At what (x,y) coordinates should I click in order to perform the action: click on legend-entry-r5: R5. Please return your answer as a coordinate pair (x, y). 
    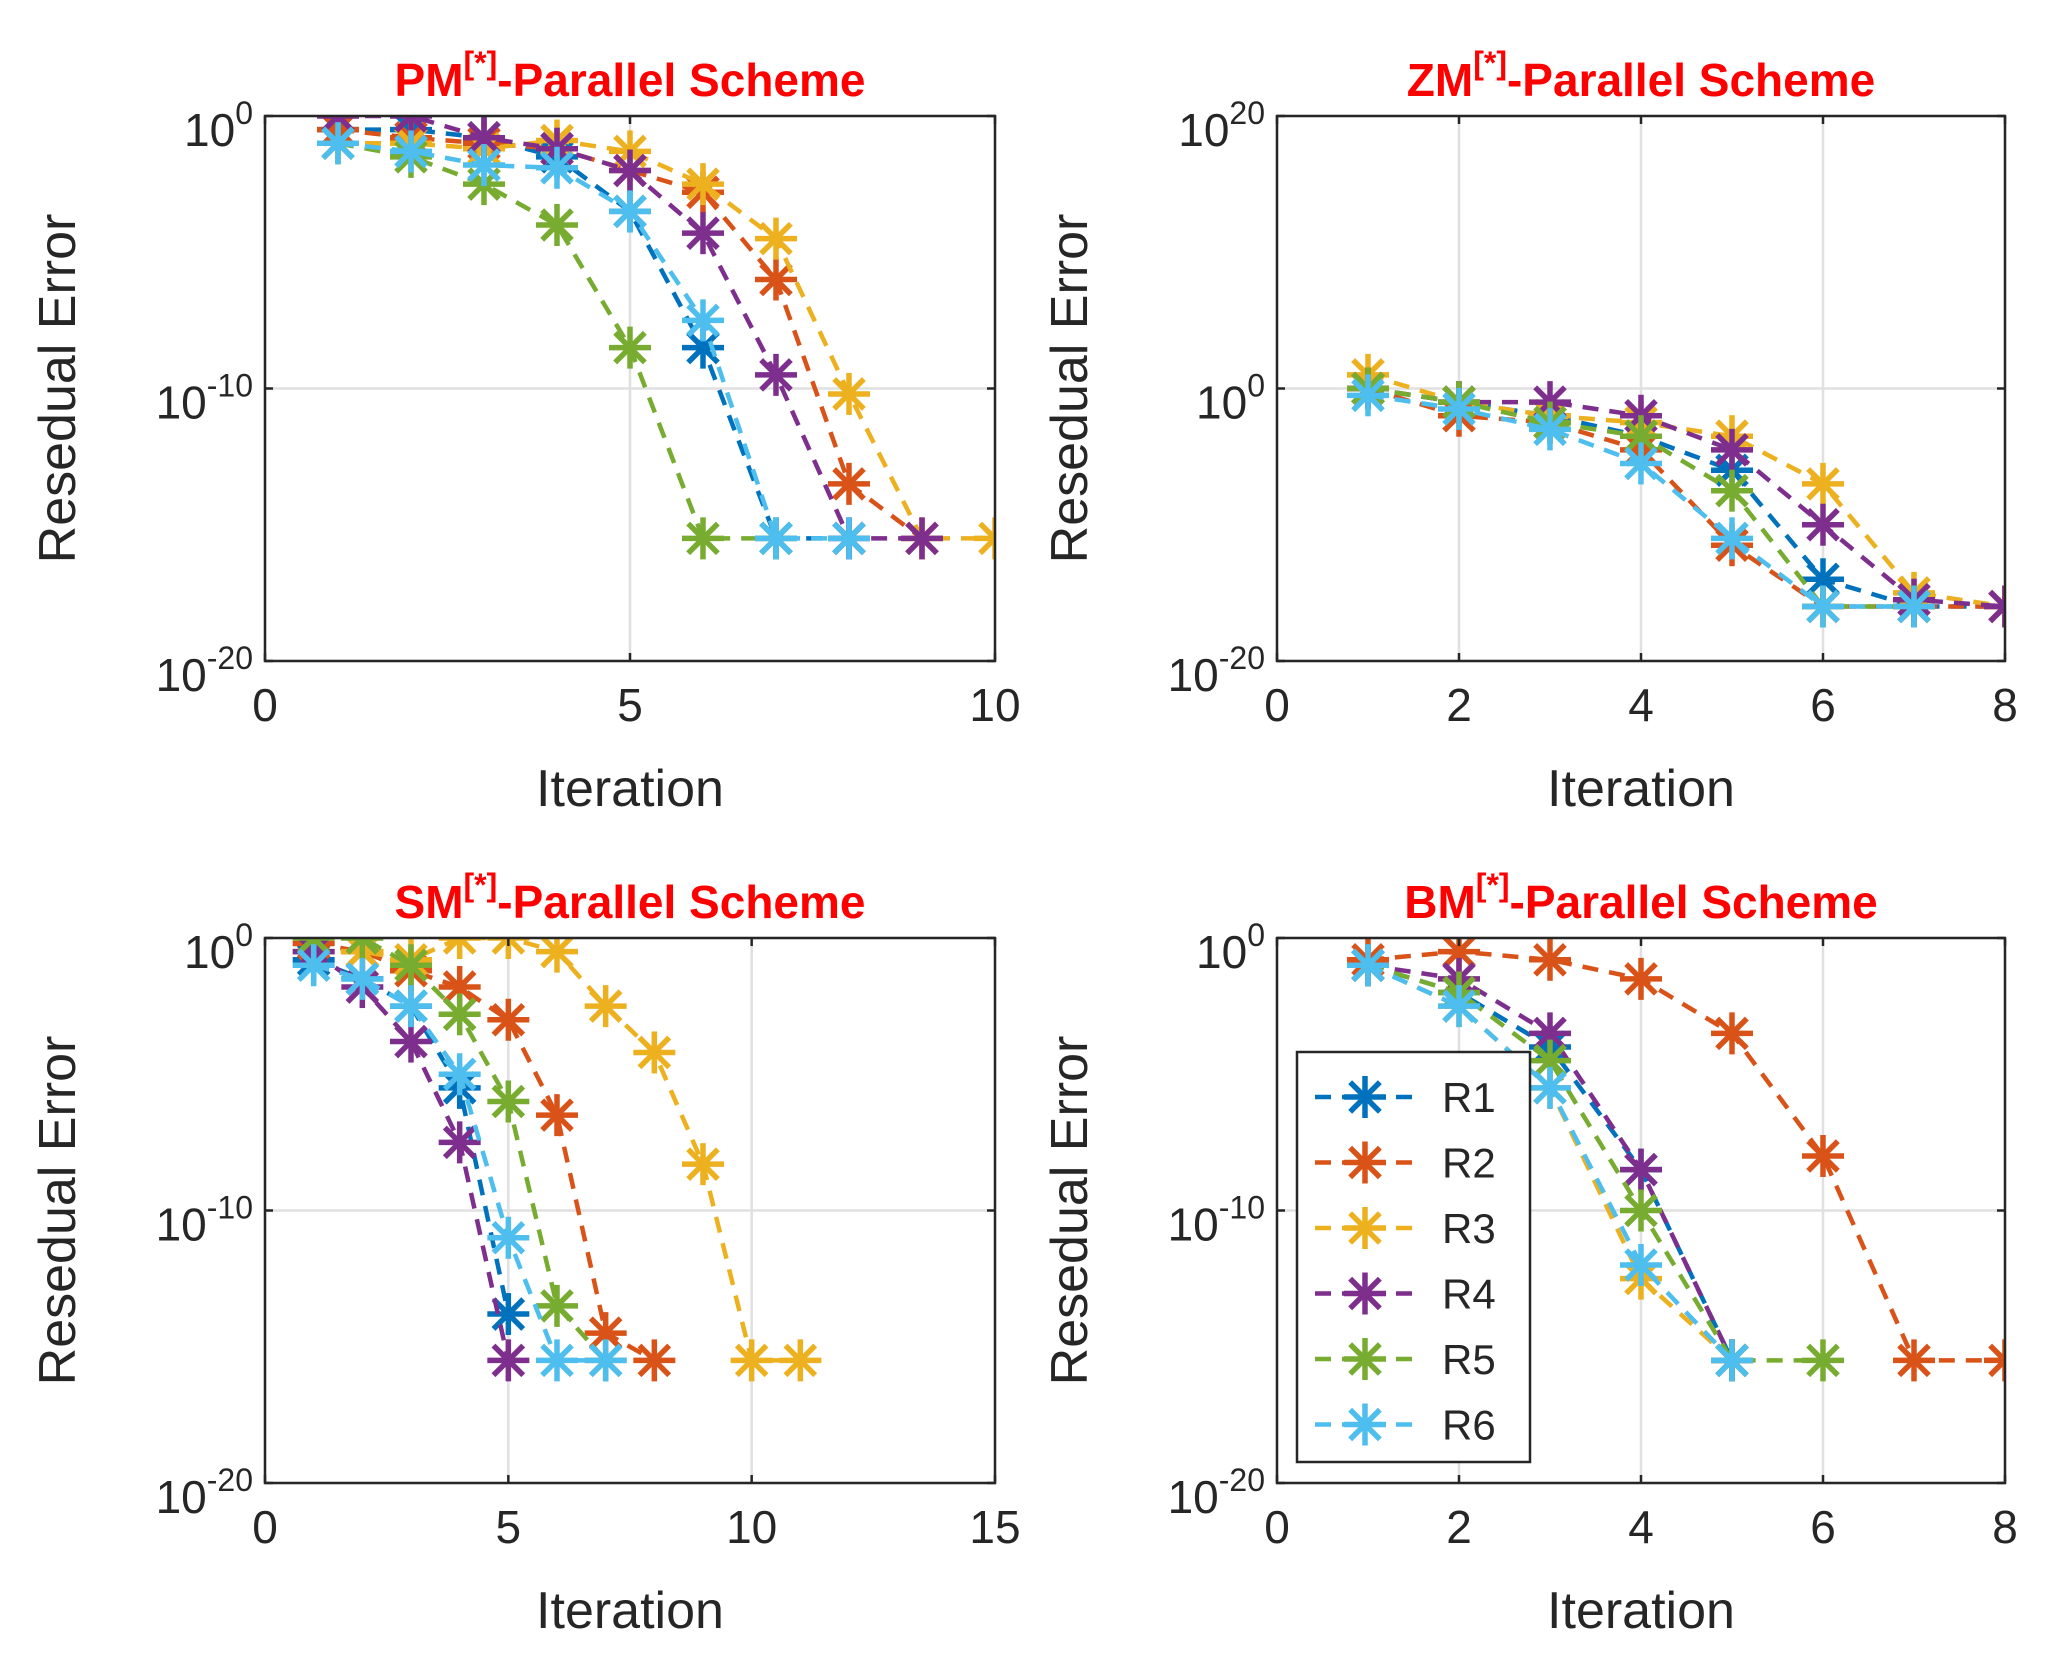
    Looking at the image, I should click on (1405, 1359).